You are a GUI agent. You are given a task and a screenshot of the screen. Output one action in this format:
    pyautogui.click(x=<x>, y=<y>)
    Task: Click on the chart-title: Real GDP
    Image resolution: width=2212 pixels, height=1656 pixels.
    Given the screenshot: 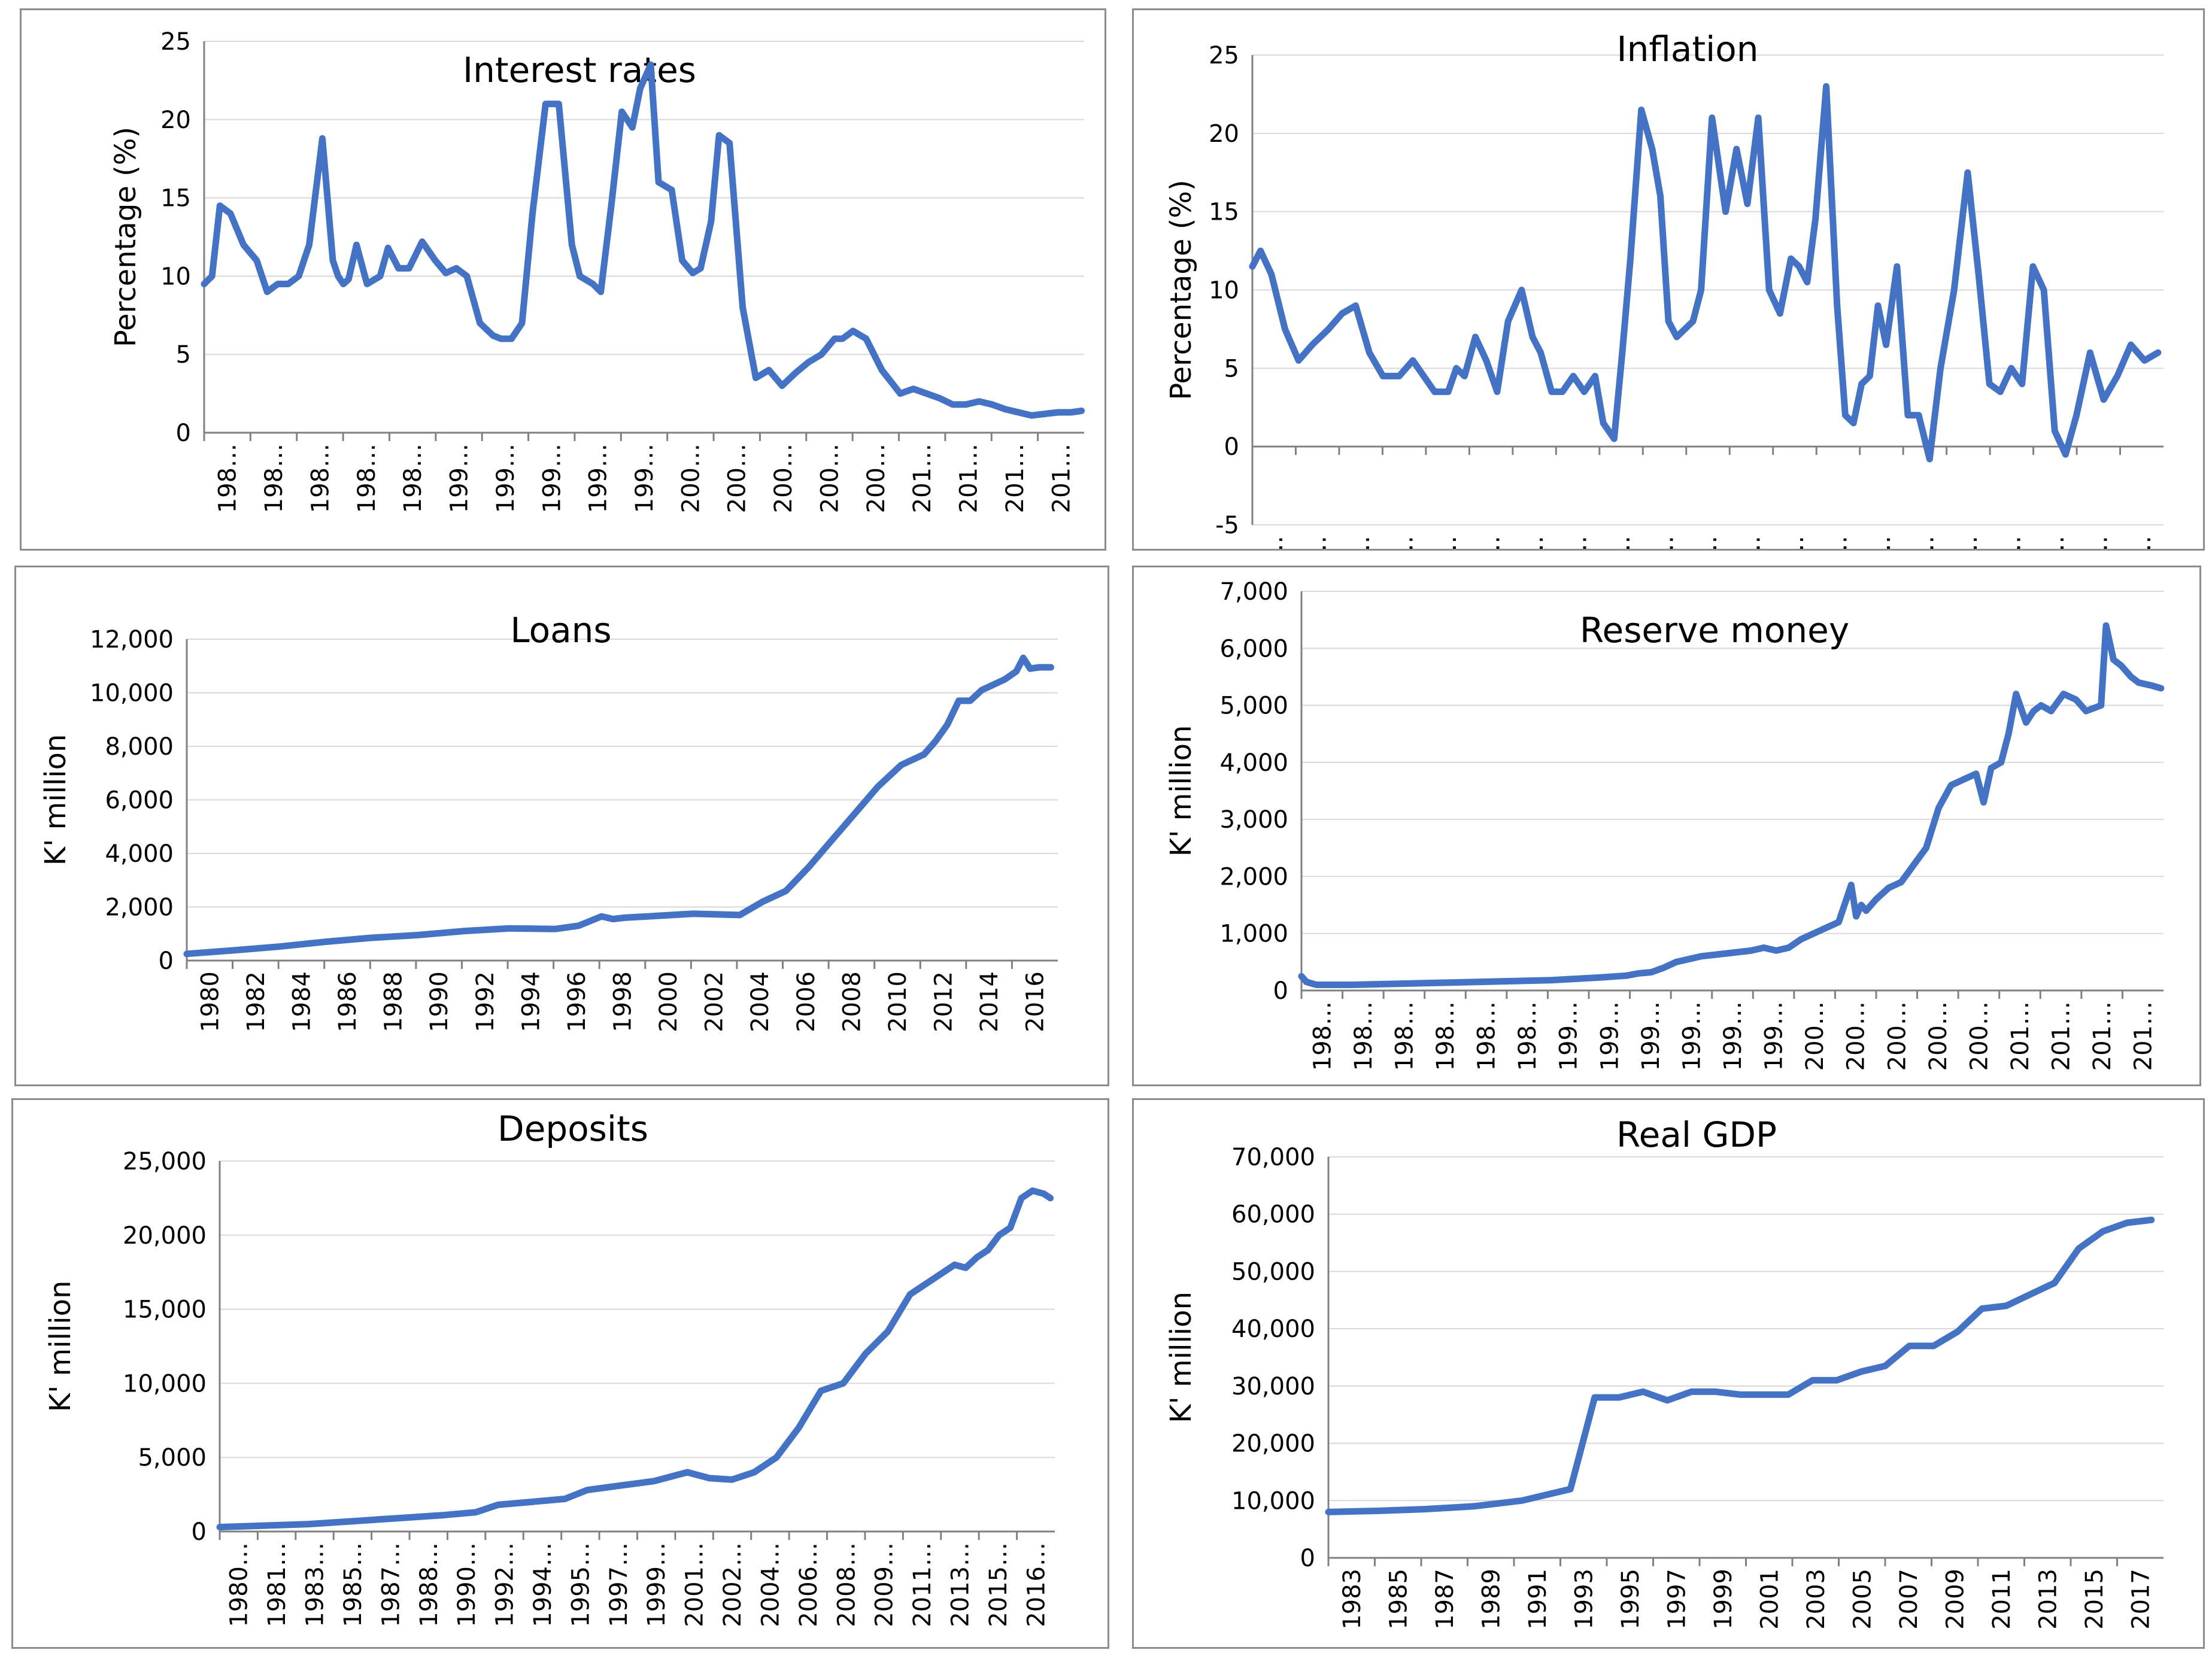 What is the action you would take?
    pyautogui.click(x=1696, y=1134)
    